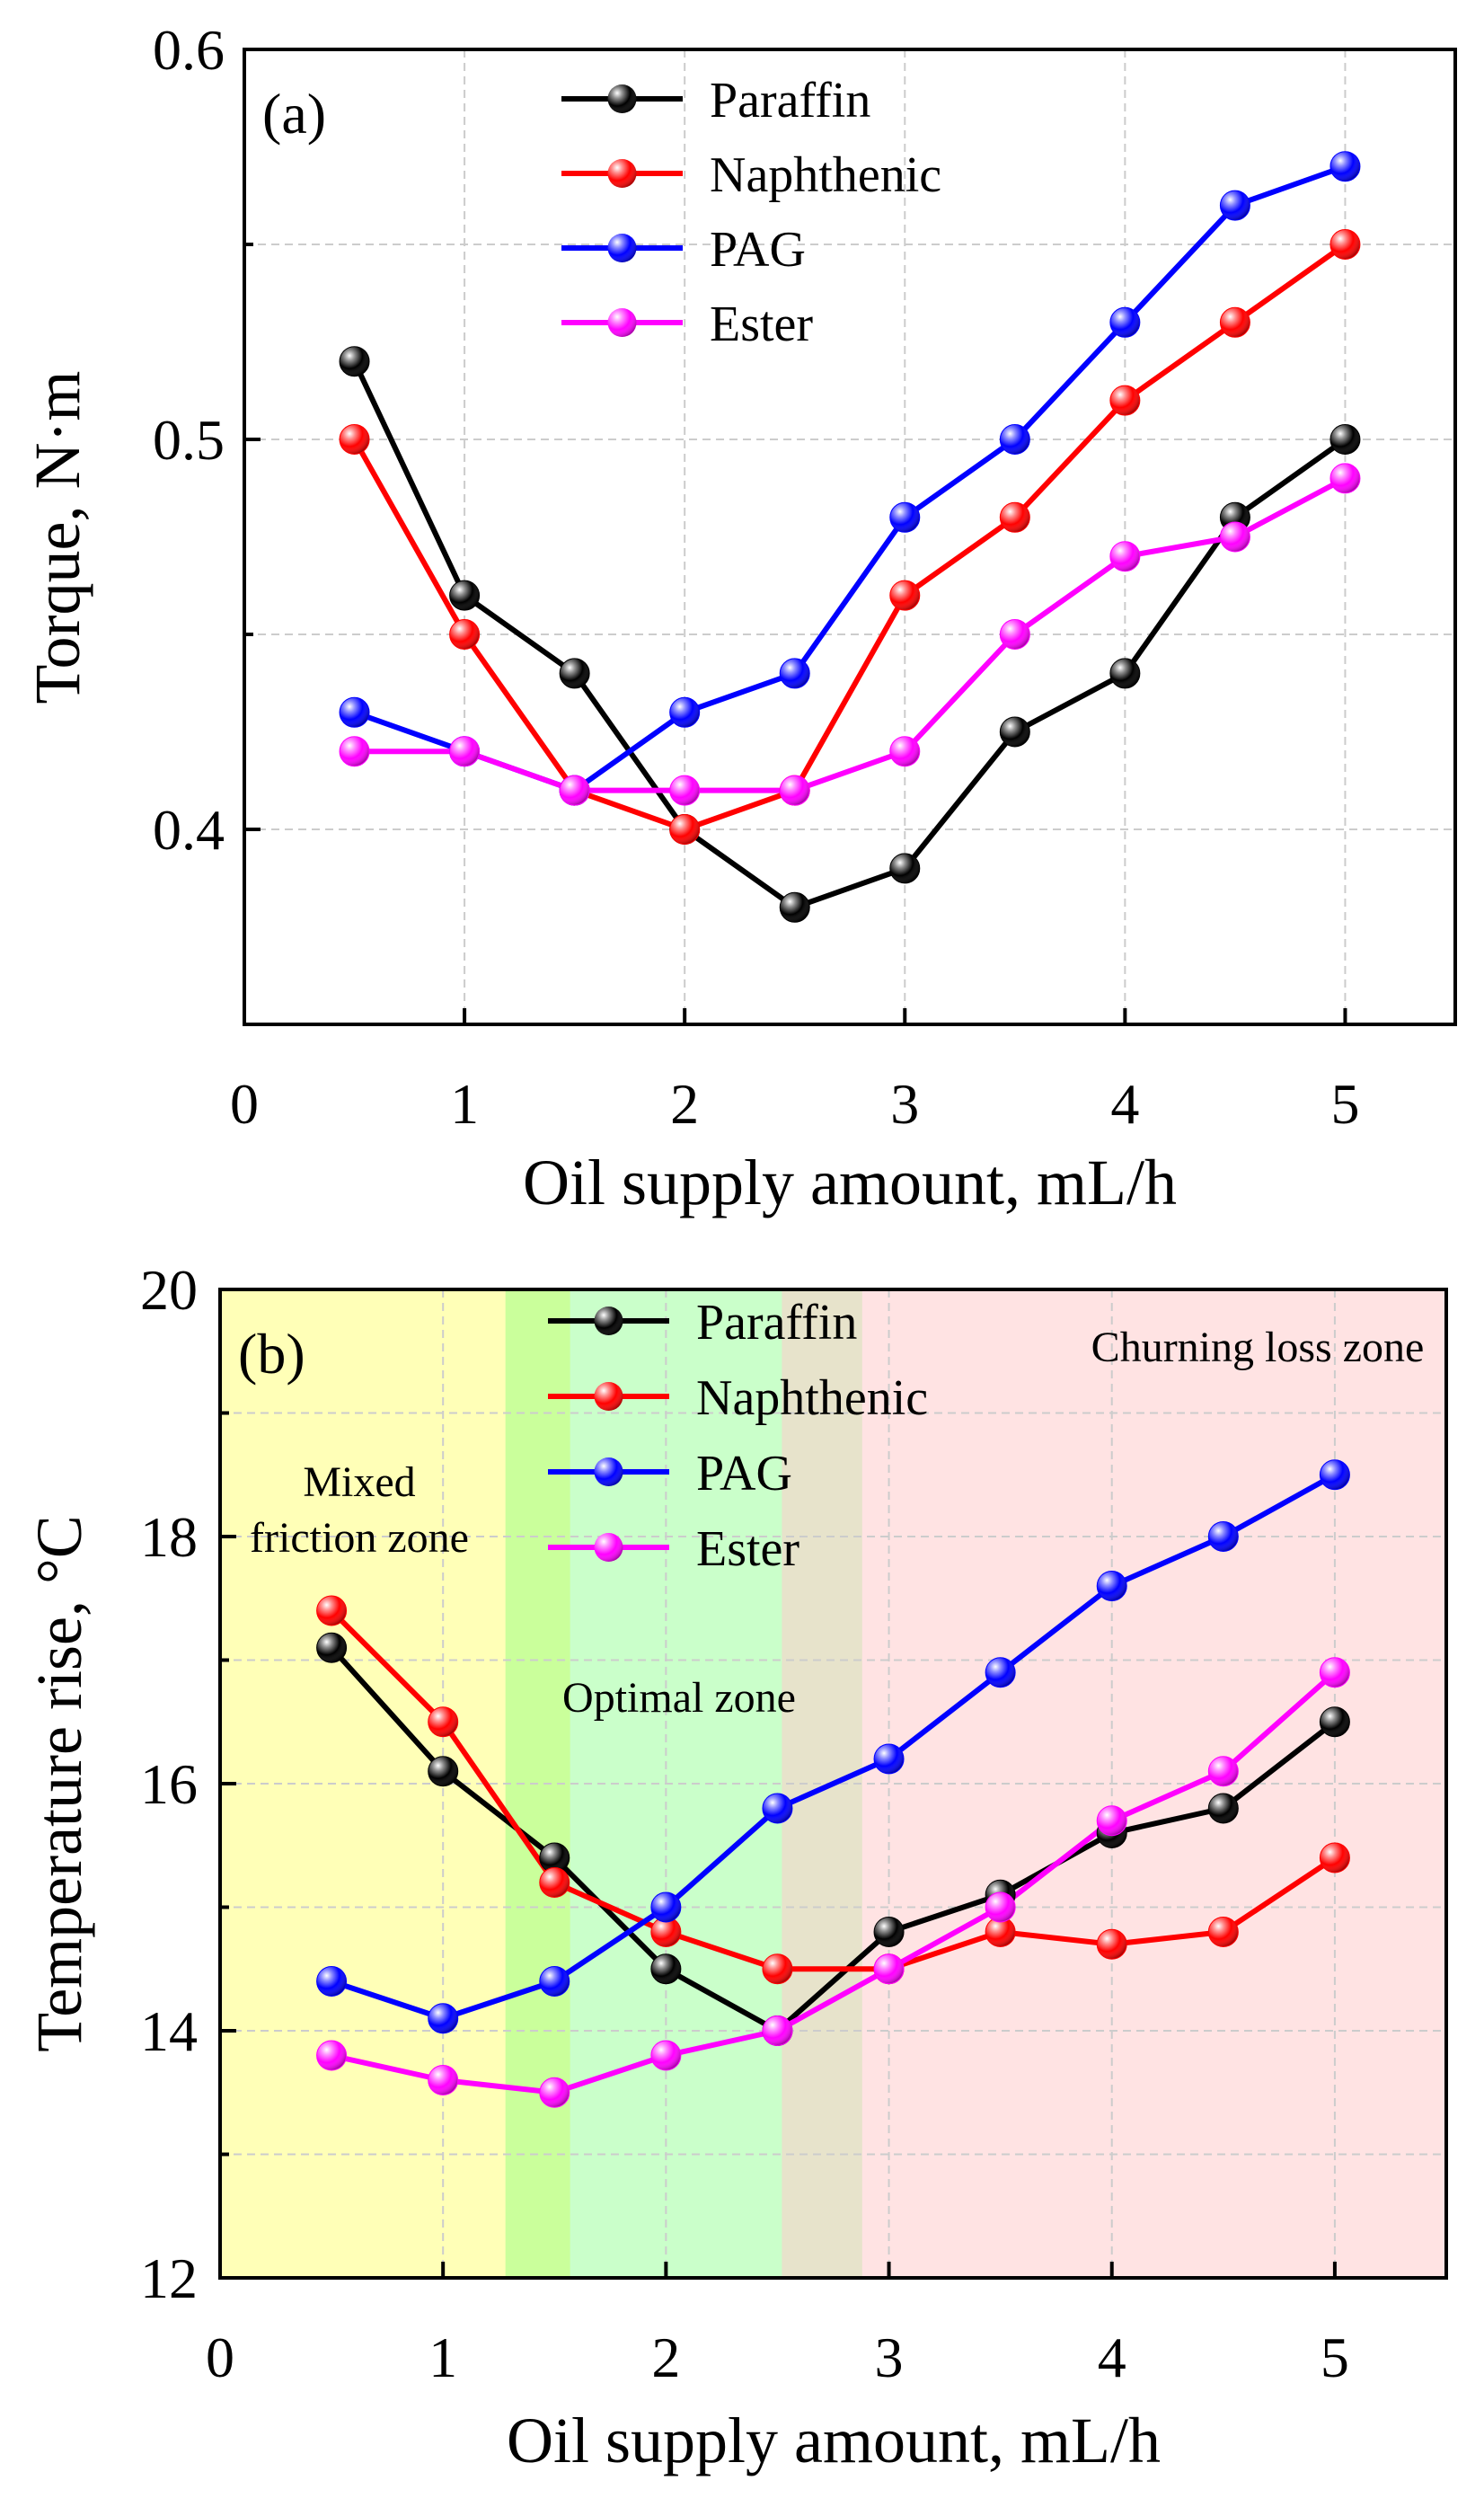 This screenshot has height=2507, width=1484. Describe the element at coordinates (679, 1698) in the screenshot. I see `zone-label: Optimal zone` at that location.